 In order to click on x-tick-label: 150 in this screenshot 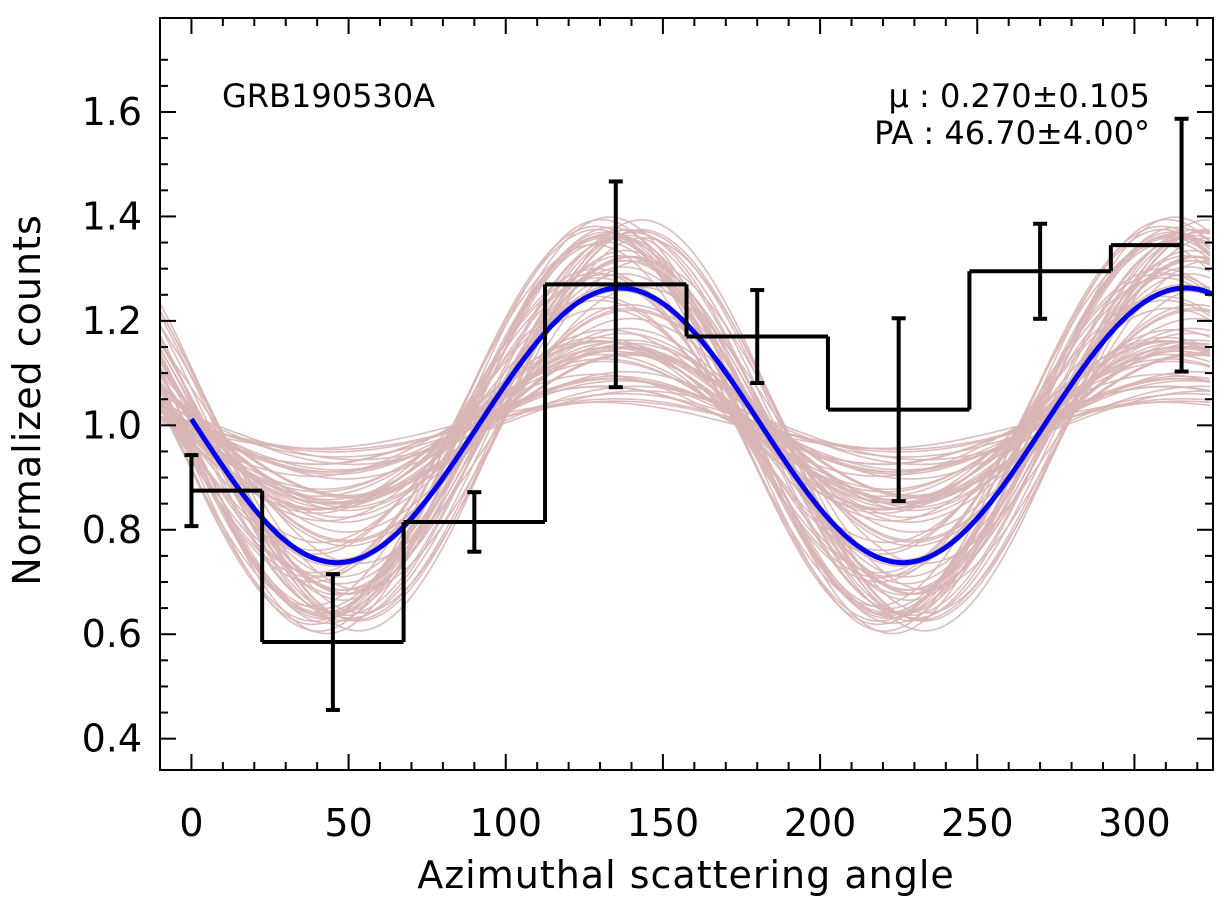, I will do `click(663, 823)`.